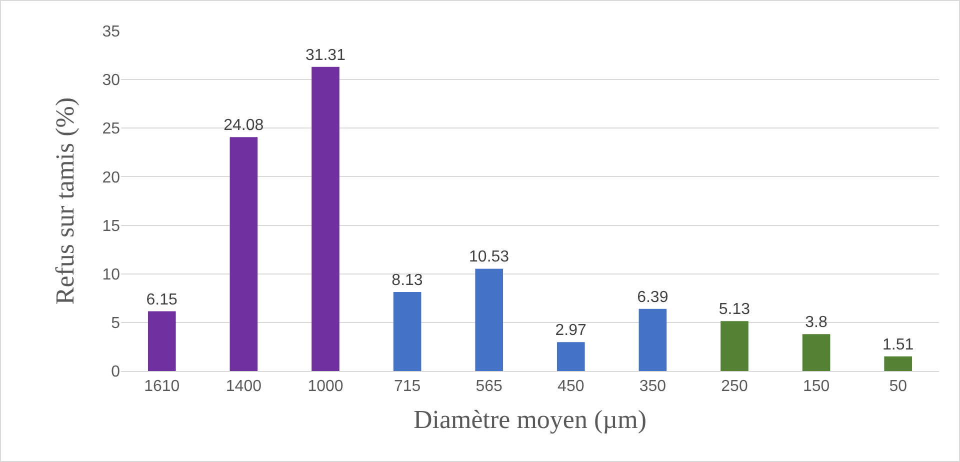  I want to click on y-tick-label: 25, so click(111, 129).